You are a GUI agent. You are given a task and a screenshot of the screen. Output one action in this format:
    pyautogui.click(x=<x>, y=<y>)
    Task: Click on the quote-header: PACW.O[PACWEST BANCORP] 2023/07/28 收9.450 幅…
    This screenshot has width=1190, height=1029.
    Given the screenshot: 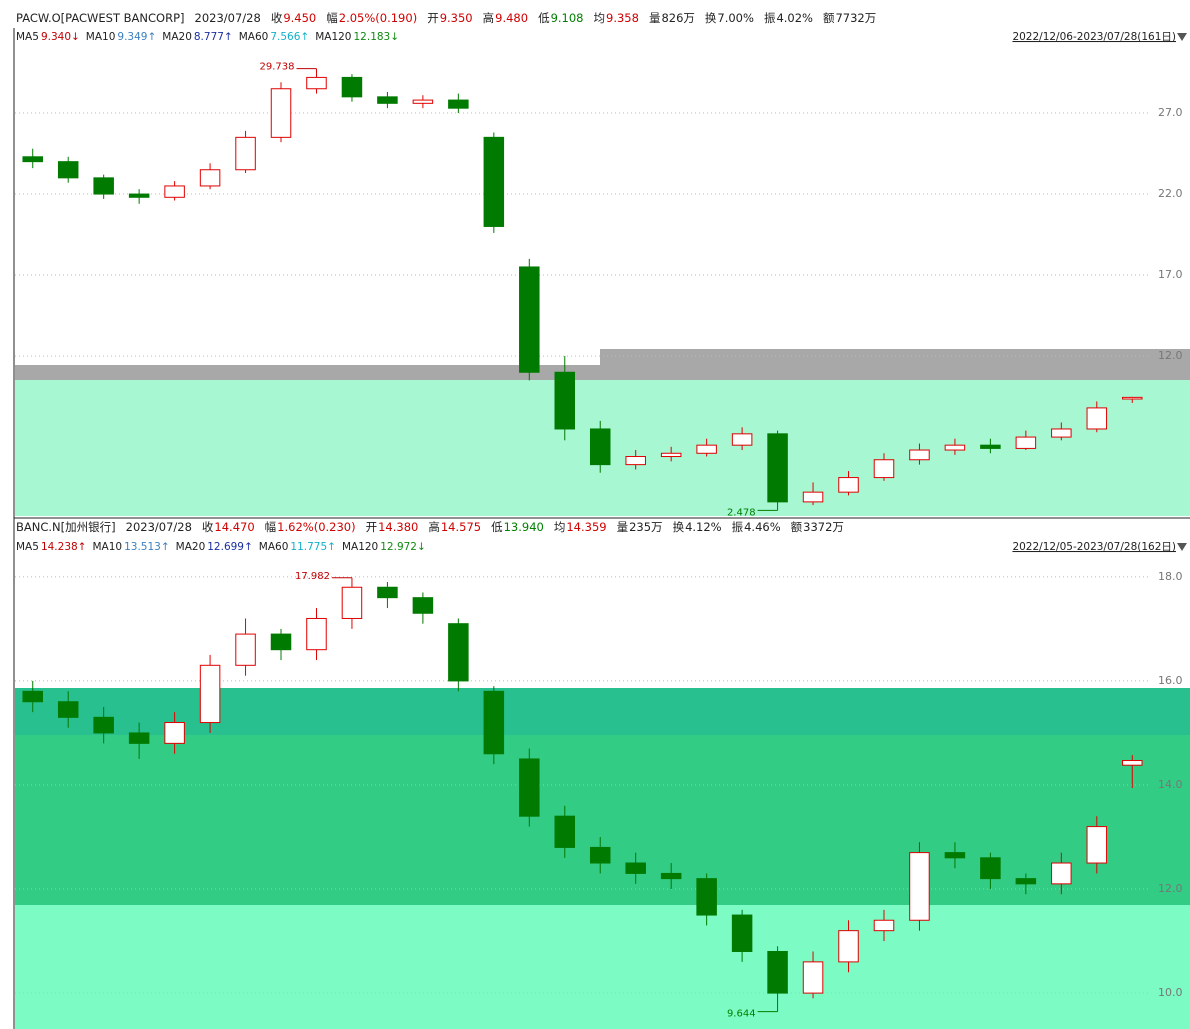 What is the action you would take?
    pyautogui.click(x=446, y=18)
    